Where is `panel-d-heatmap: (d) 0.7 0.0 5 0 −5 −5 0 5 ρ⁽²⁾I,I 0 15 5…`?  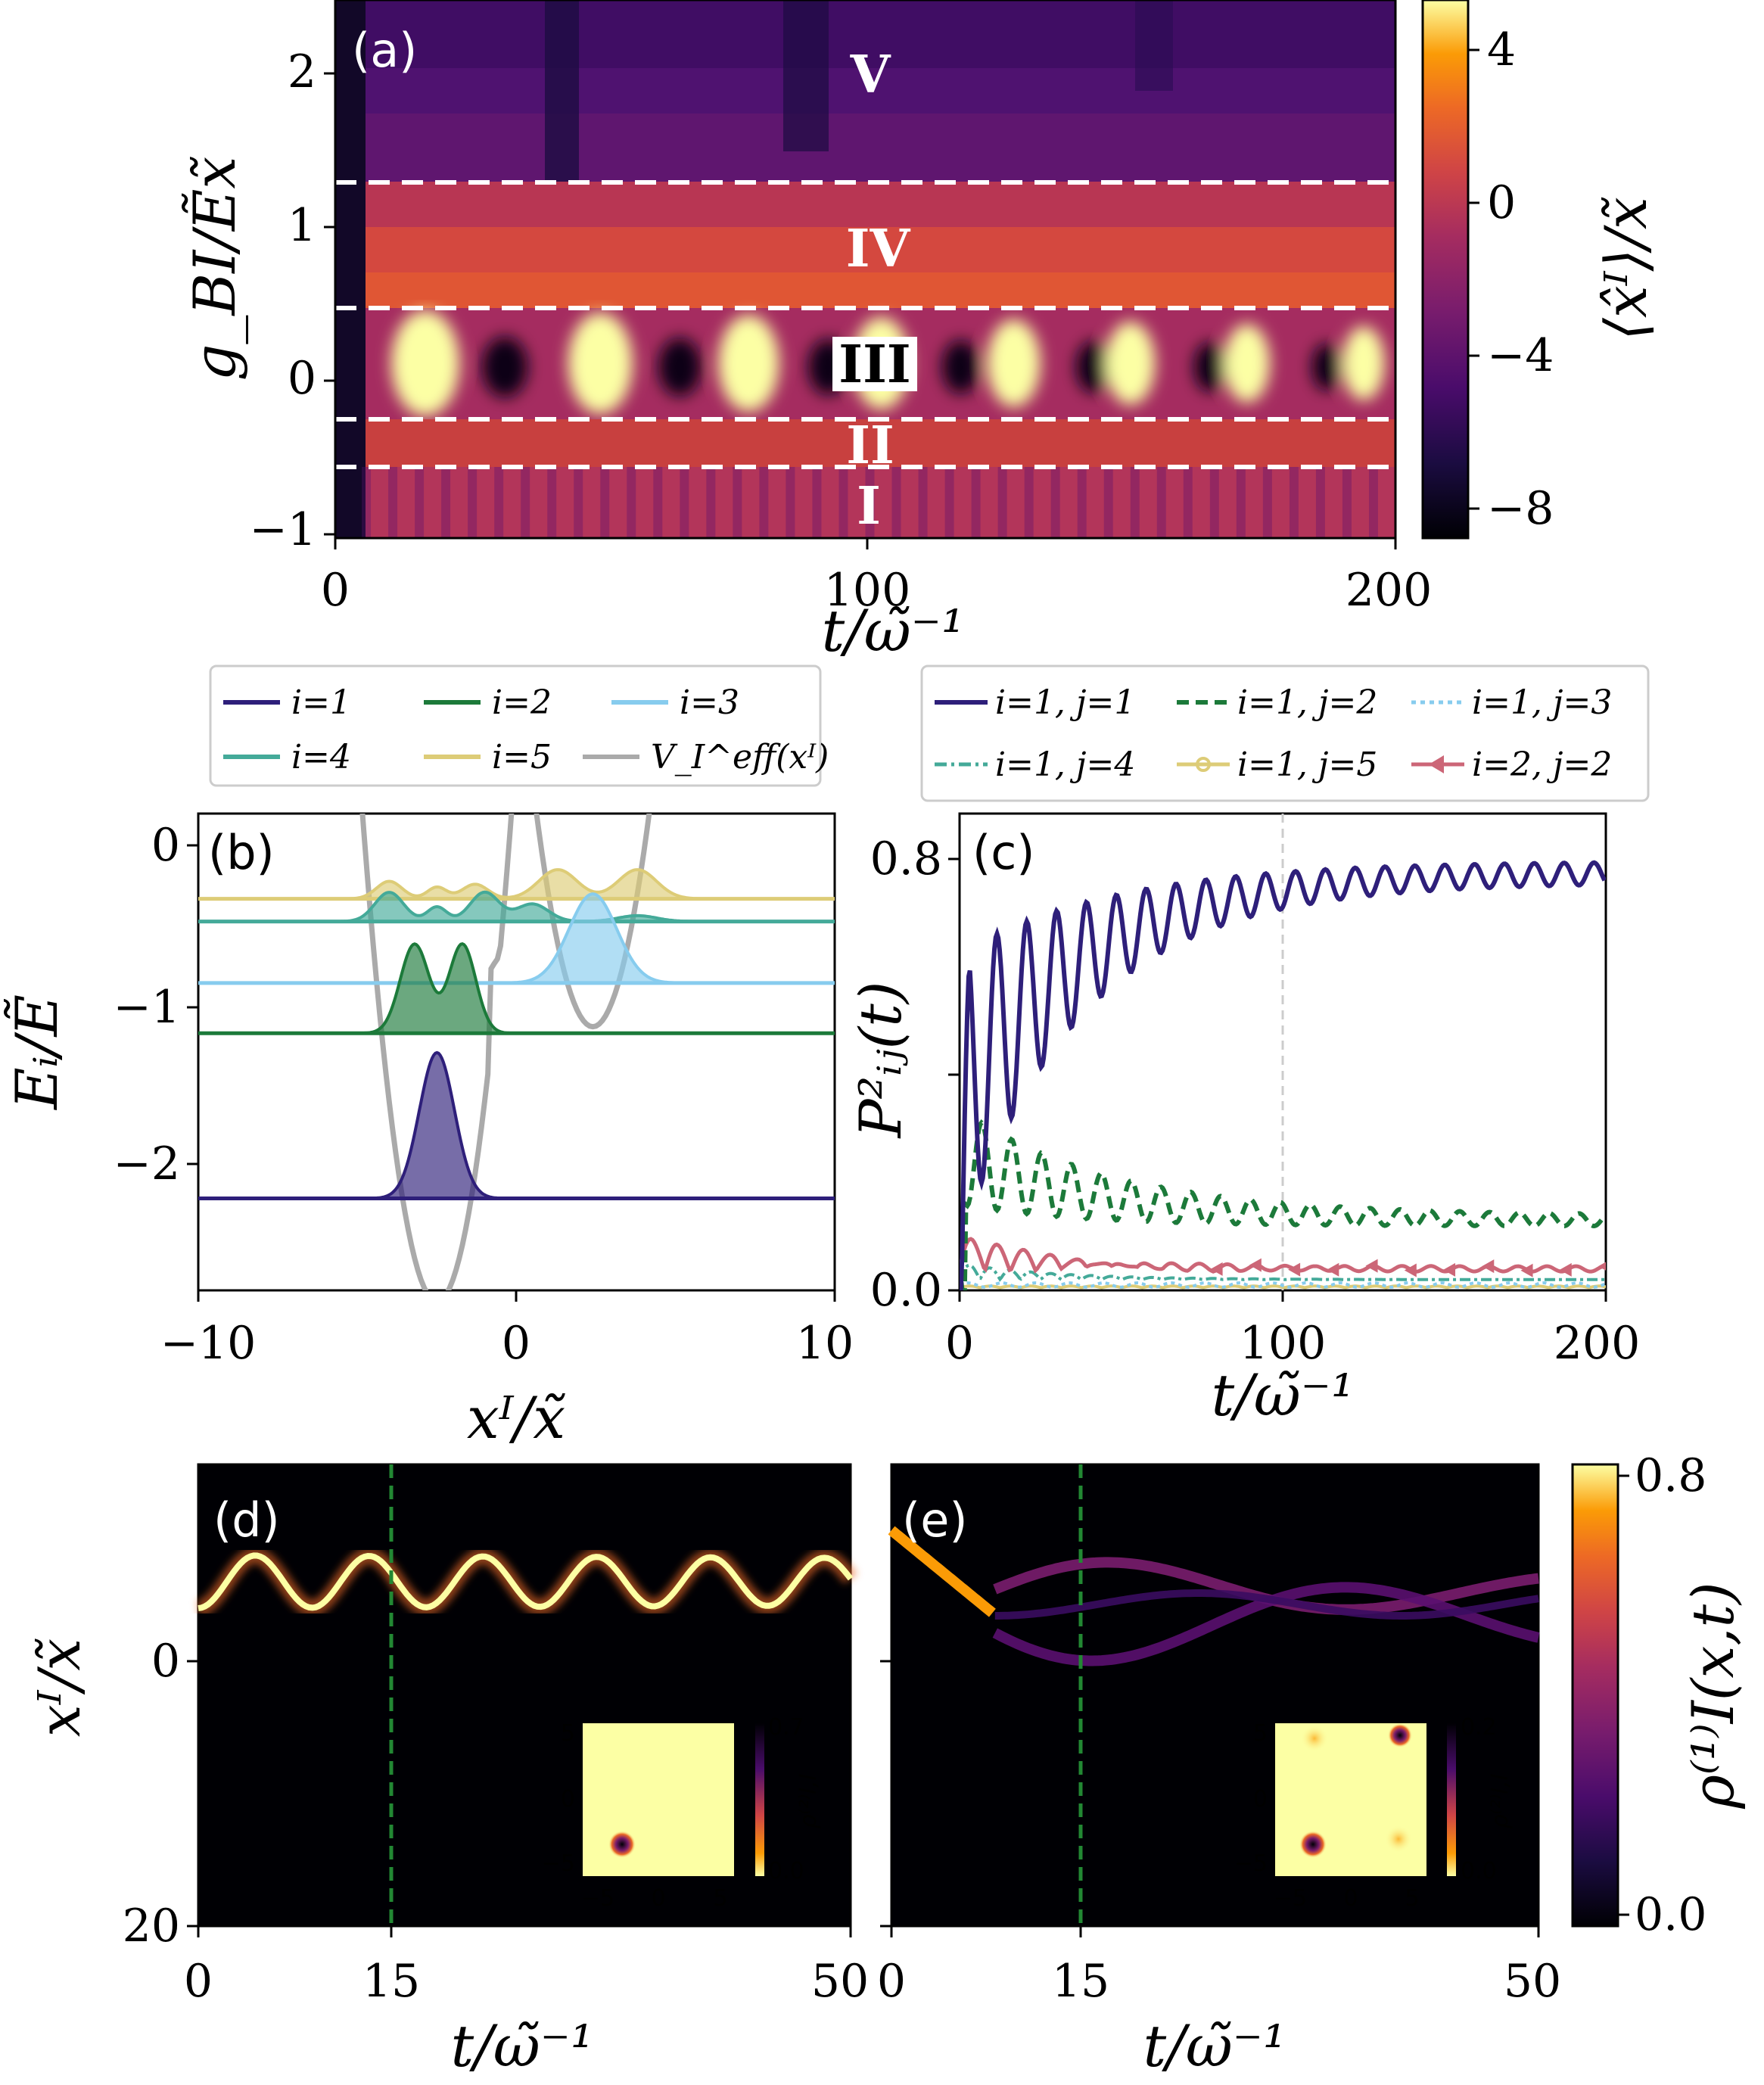 panel-d-heatmap: (d) 0.7 0.0 5 0 −5 −5 0 5 ρ⁽²⁾I,I 0 15 5… is located at coordinates (447, 1771).